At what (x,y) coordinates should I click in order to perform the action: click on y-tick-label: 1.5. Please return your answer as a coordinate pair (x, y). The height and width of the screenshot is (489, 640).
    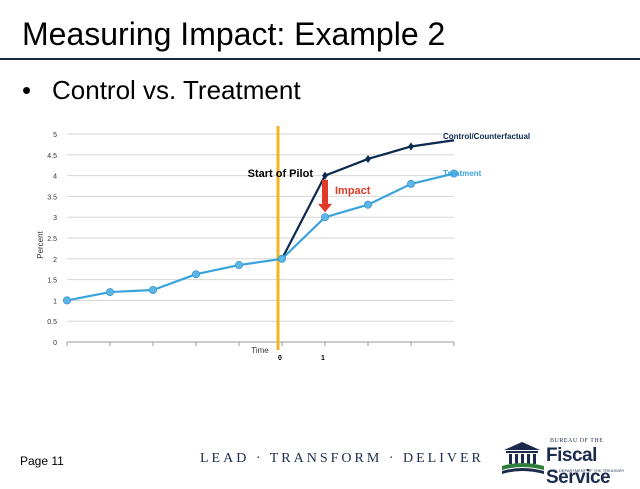
    Looking at the image, I should click on (52, 281).